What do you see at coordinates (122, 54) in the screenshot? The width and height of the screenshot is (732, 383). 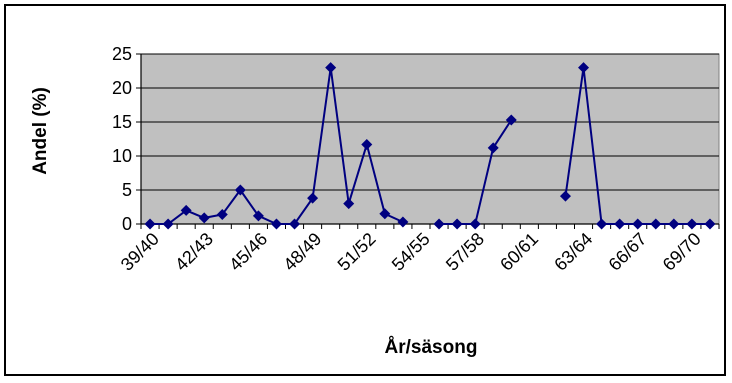 I see `y-tick-label: 25` at bounding box center [122, 54].